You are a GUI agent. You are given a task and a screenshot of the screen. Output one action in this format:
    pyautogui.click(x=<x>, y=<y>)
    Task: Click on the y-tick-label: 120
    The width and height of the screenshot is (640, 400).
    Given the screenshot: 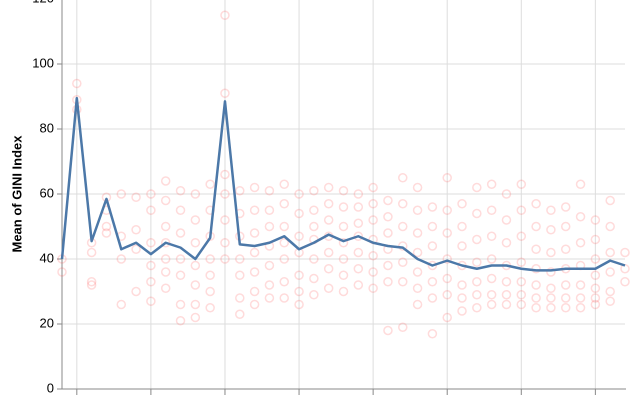 What is the action you would take?
    pyautogui.click(x=43, y=2)
    